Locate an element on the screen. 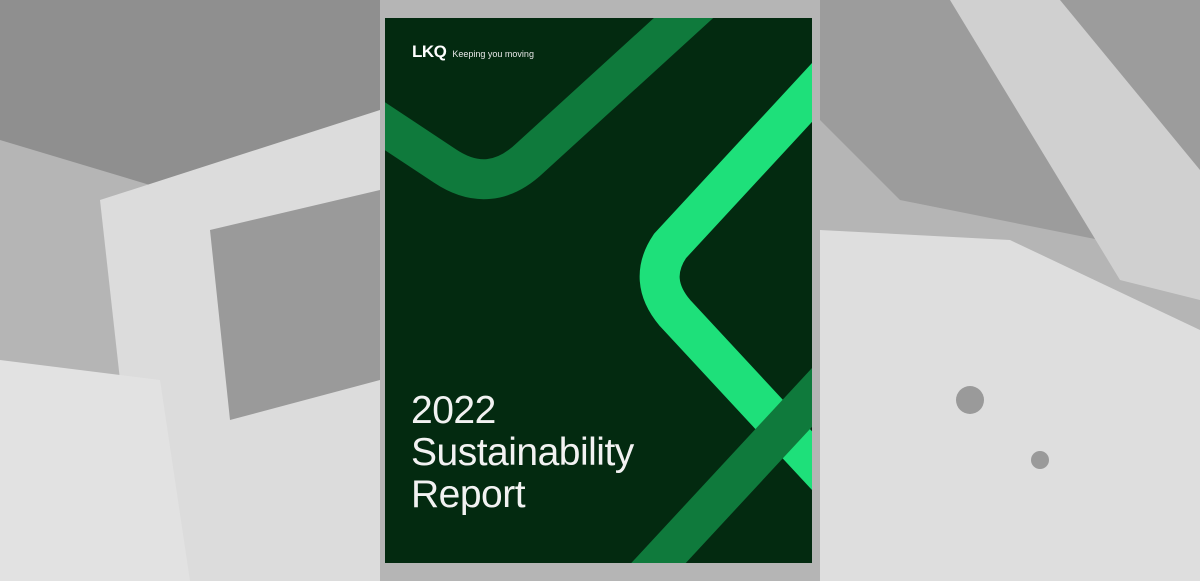  lkq-logo: LKQ Keeping you moving is located at coordinates (473, 52).